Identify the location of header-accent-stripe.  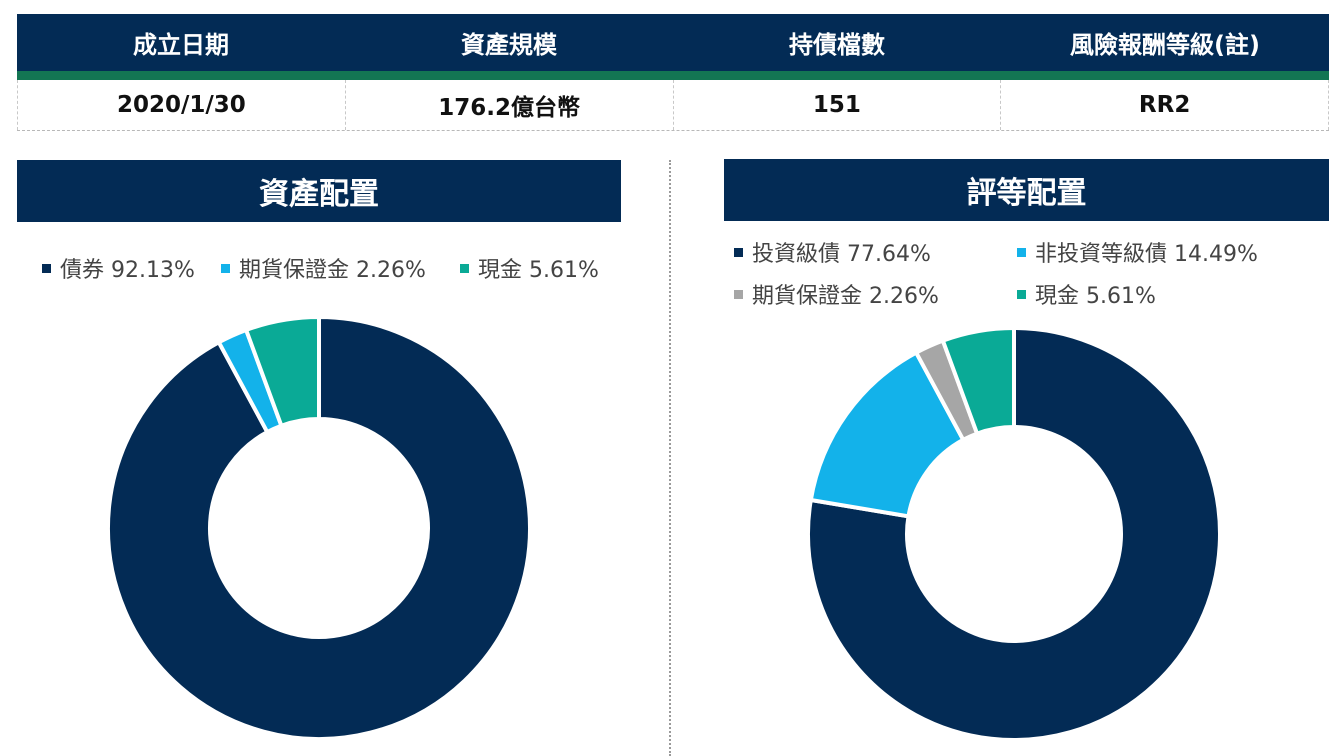
(673, 75).